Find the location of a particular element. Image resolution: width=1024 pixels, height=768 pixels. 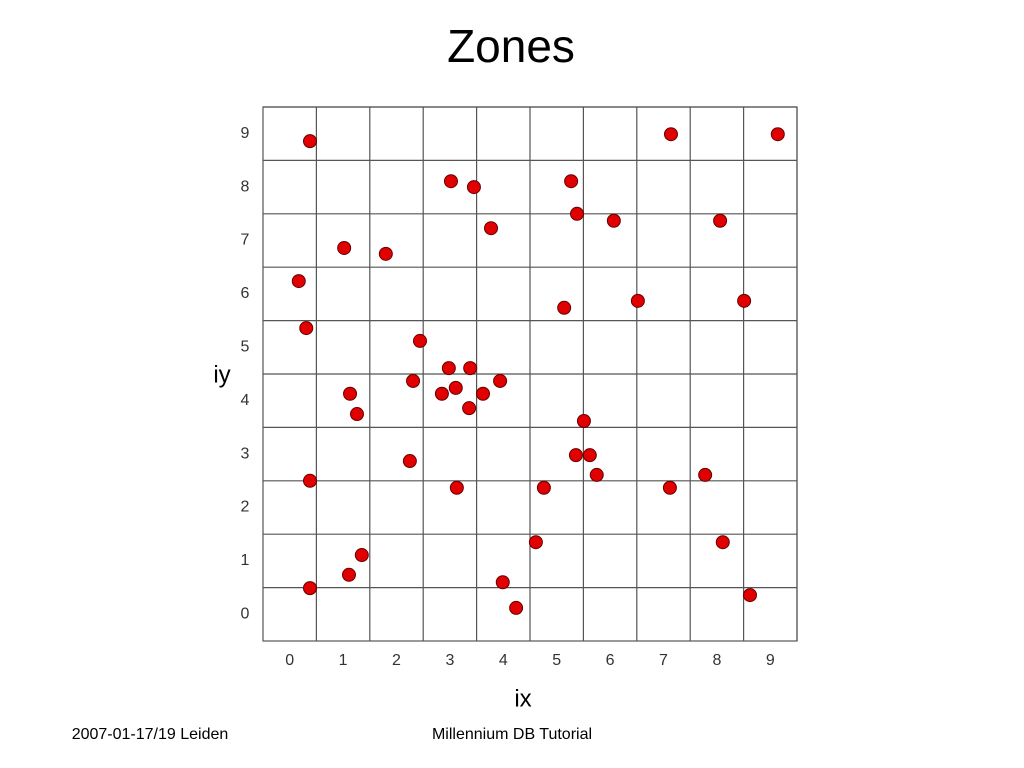

x-tick-label: 5 is located at coordinates (556, 660).